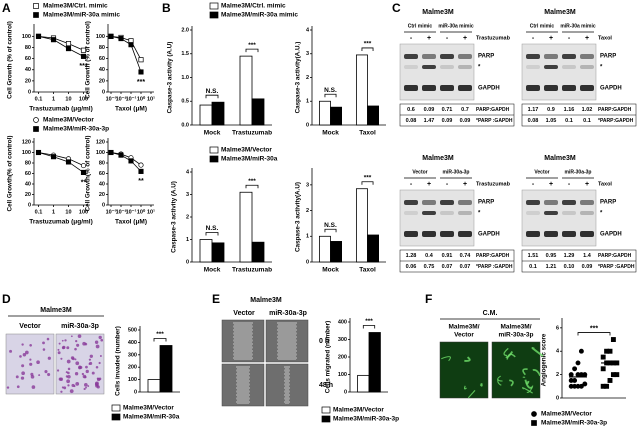  I want to click on blot-group: miR-30a mimic, so click(578, 26).